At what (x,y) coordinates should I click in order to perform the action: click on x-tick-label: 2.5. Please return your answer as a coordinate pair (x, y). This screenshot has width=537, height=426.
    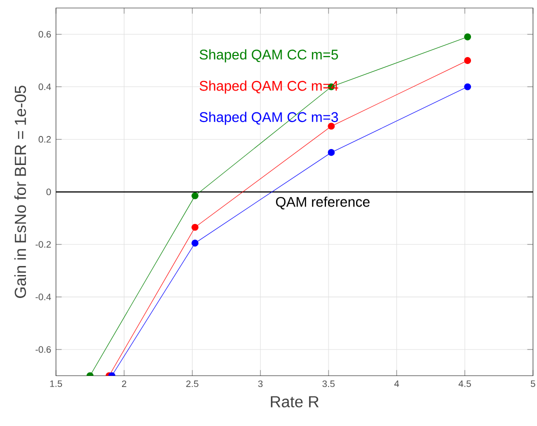
    Looking at the image, I should click on (192, 383).